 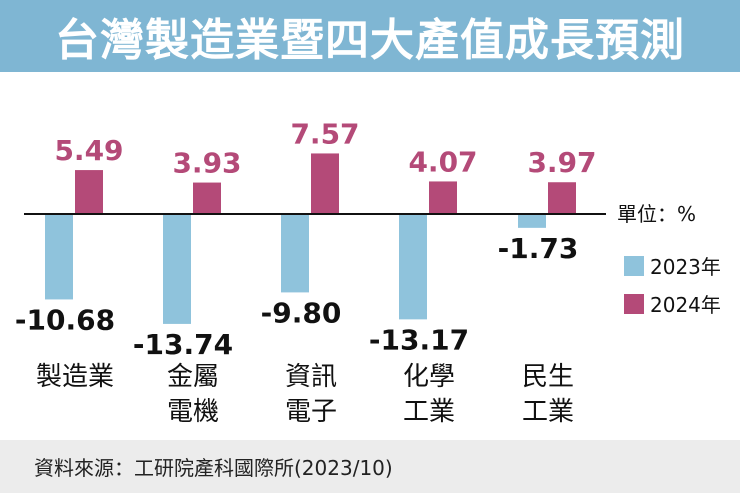 What do you see at coordinates (311, 412) in the screenshot?
I see `category-label-2-1: 電子` at bounding box center [311, 412].